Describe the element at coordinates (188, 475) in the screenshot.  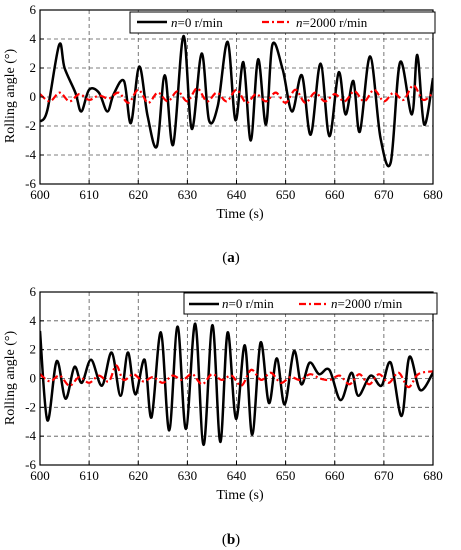
I see `x-tick-label-b: 630` at that location.